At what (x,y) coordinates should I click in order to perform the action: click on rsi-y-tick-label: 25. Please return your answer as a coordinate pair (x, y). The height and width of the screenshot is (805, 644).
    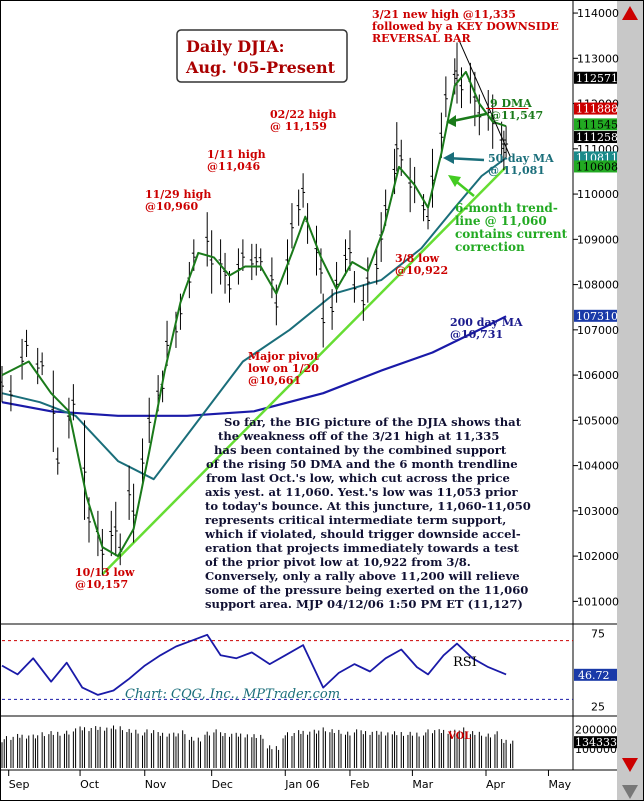
    Looking at the image, I should click on (598, 707).